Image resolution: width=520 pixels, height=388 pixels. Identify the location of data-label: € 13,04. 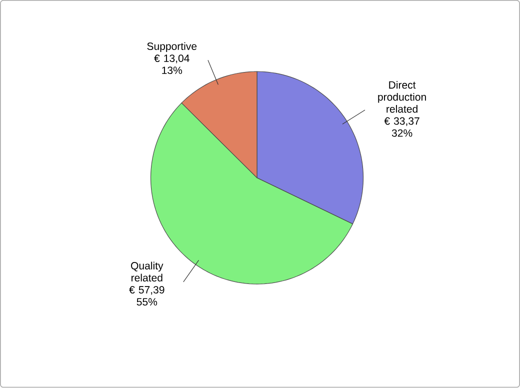
(172, 59).